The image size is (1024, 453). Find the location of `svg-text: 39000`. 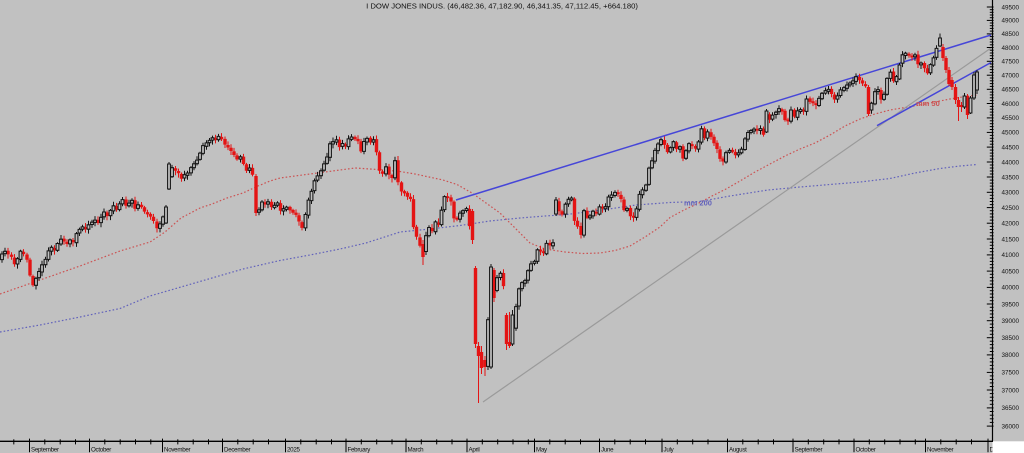

svg-text: 39000 is located at coordinates (1011, 321).